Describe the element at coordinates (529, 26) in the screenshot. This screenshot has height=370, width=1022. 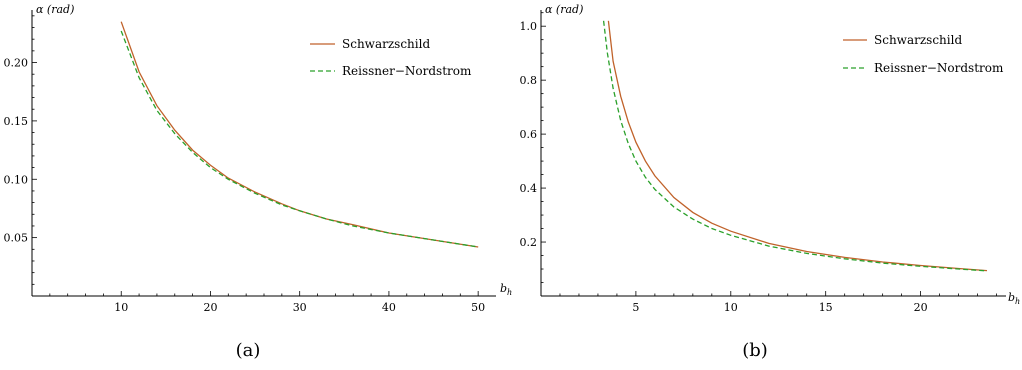
I see `panel-b-y-tick-label: 1.0` at that location.